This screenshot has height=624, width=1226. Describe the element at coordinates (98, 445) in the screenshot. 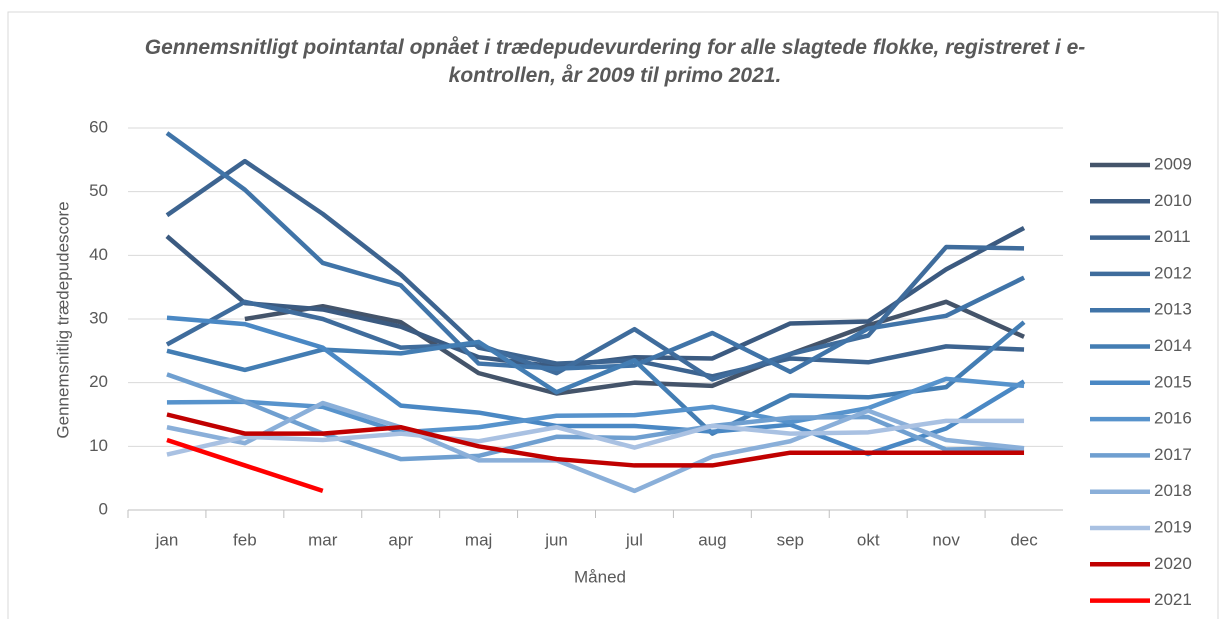

I see `y-tick-label: 10` at that location.